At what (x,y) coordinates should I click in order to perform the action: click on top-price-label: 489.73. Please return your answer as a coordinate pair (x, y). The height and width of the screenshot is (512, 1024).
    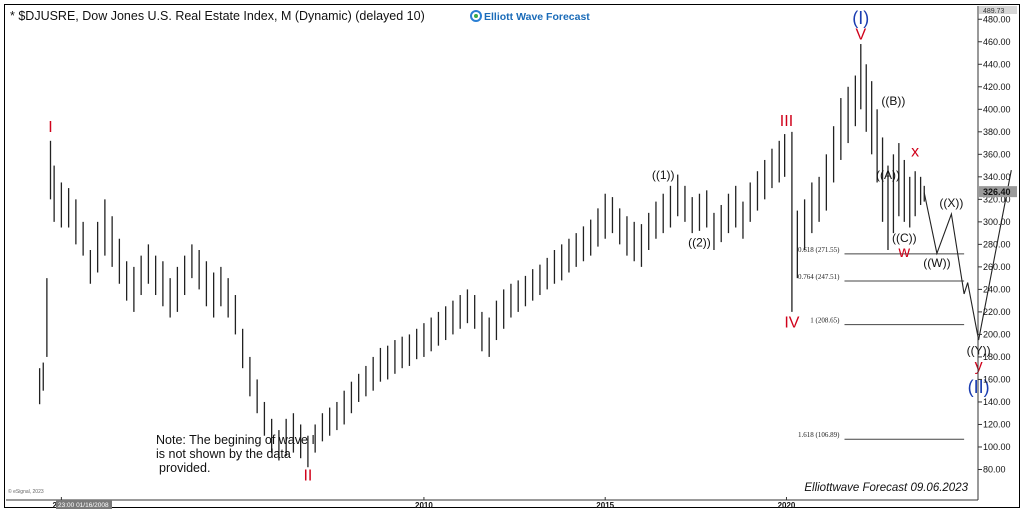
    Looking at the image, I should click on (994, 11).